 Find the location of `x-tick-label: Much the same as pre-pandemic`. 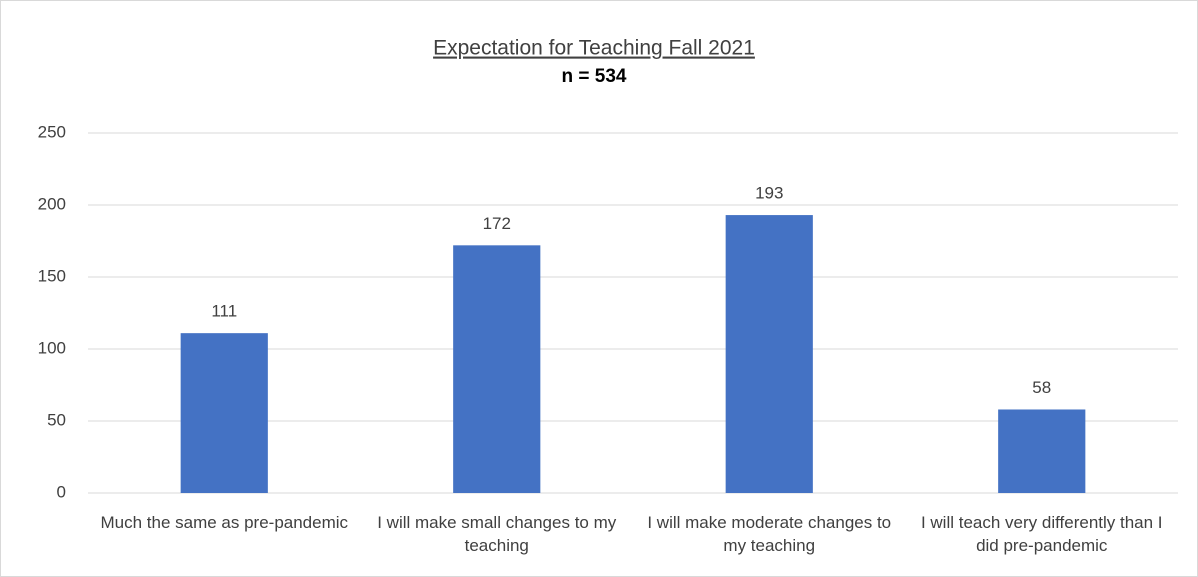

x-tick-label: Much the same as pre-pandemic is located at coordinates (224, 522).